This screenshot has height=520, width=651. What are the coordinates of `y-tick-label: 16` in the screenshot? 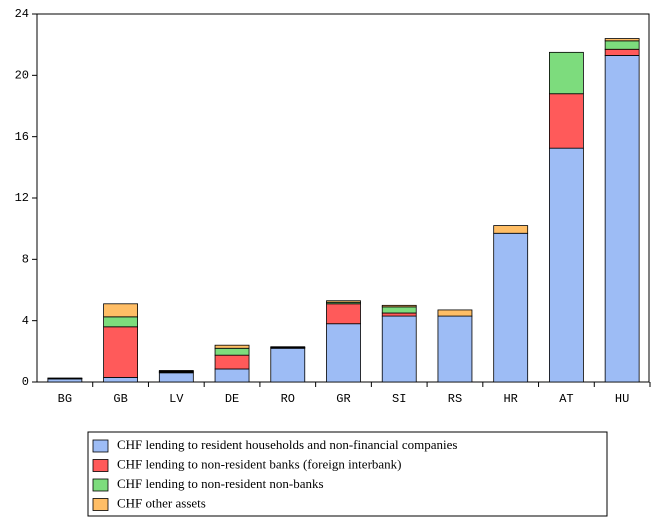 It's located at (22, 137).